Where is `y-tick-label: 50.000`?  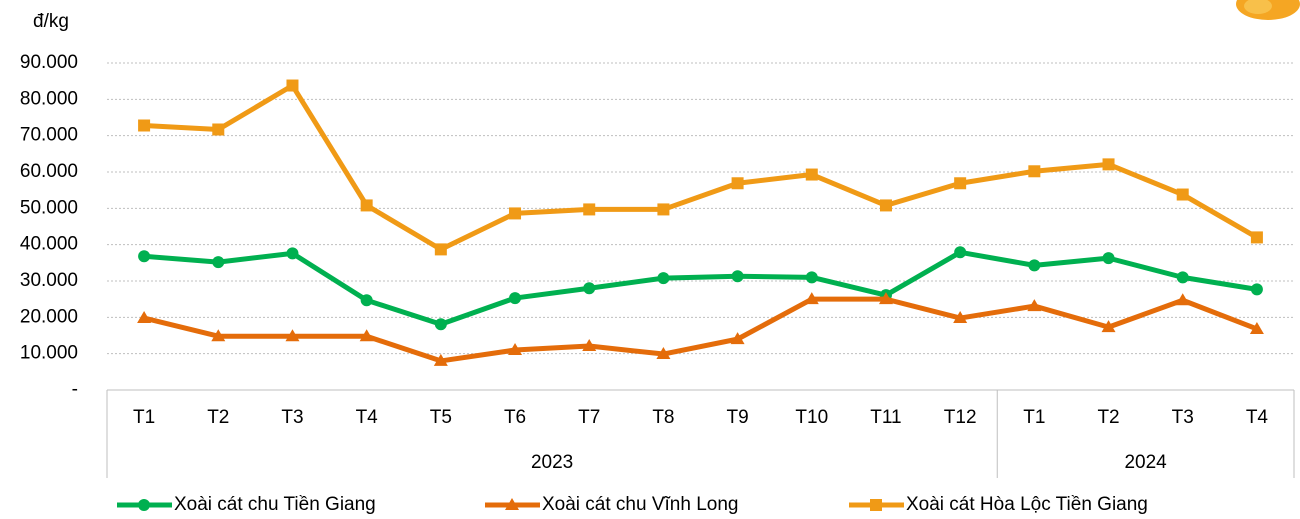
y-tick-label: 50.000 is located at coordinates (49, 207).